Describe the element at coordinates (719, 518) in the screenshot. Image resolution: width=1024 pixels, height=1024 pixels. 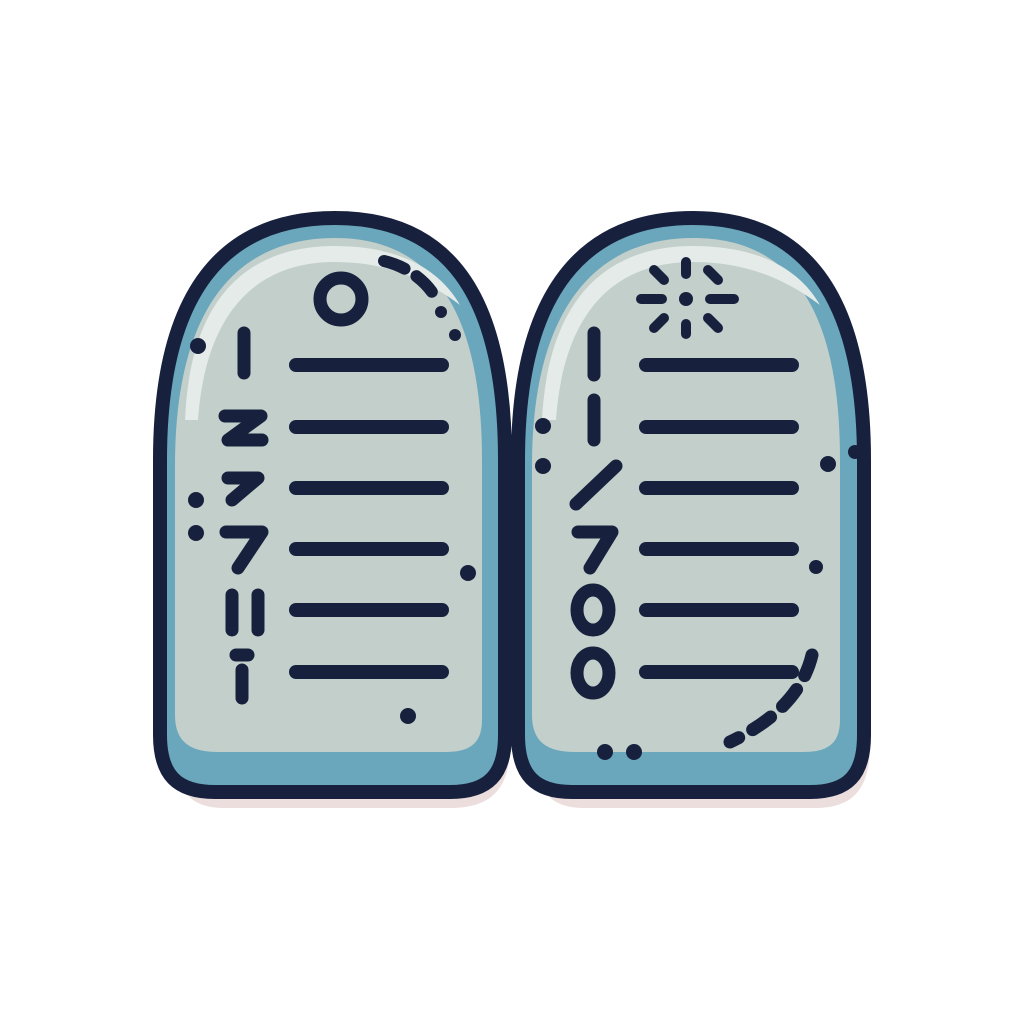
I see `right-tablet-lines` at that location.